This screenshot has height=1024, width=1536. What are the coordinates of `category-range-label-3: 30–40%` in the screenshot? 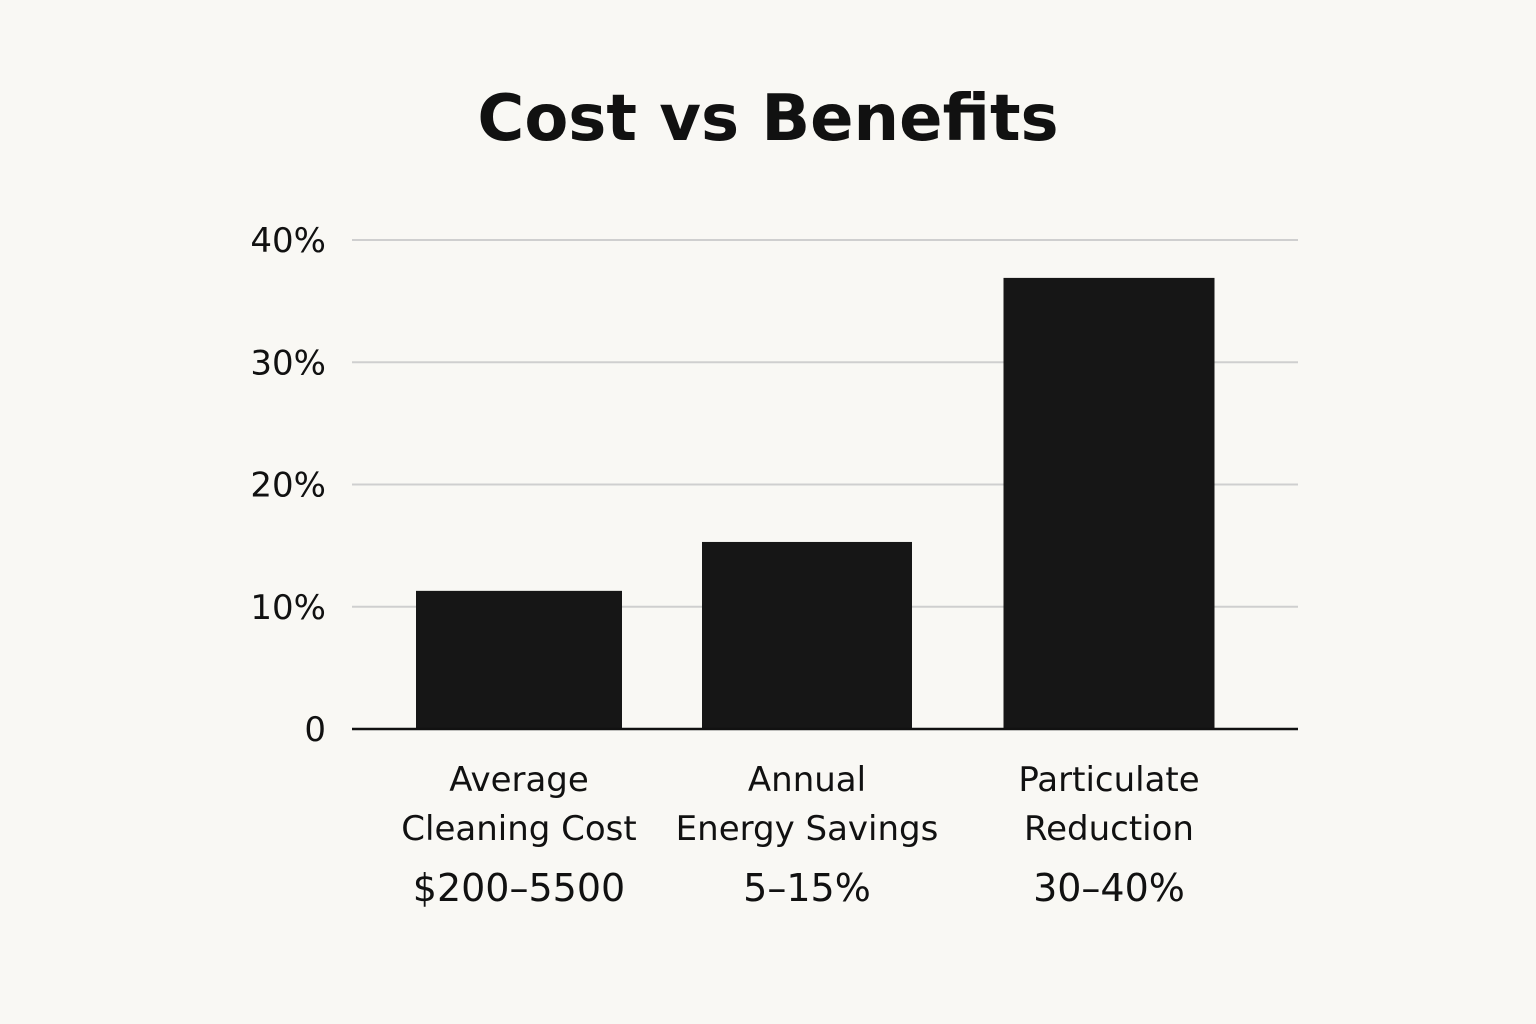 It's located at (1109, 888).